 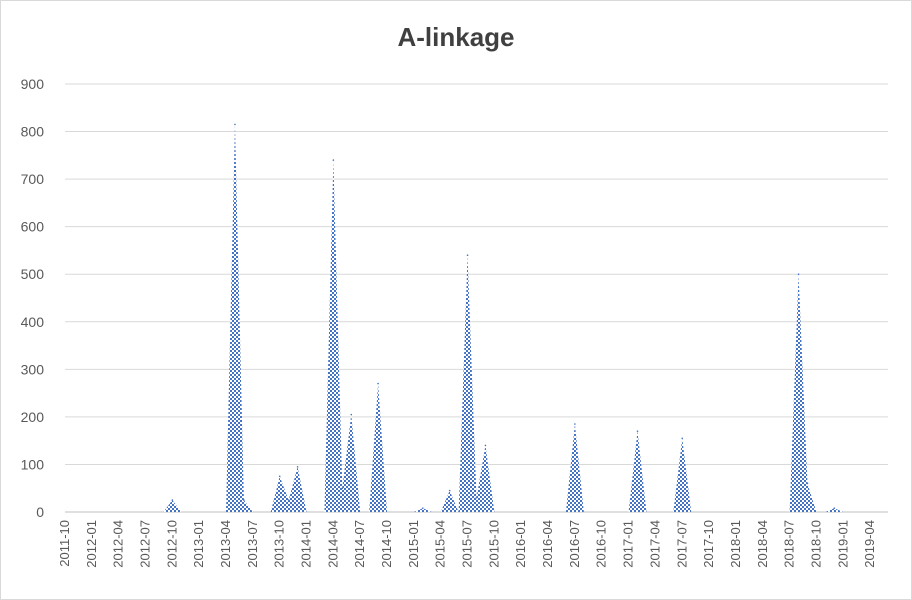 What do you see at coordinates (869, 544) in the screenshot?
I see `x-tick-label: 2019-04` at bounding box center [869, 544].